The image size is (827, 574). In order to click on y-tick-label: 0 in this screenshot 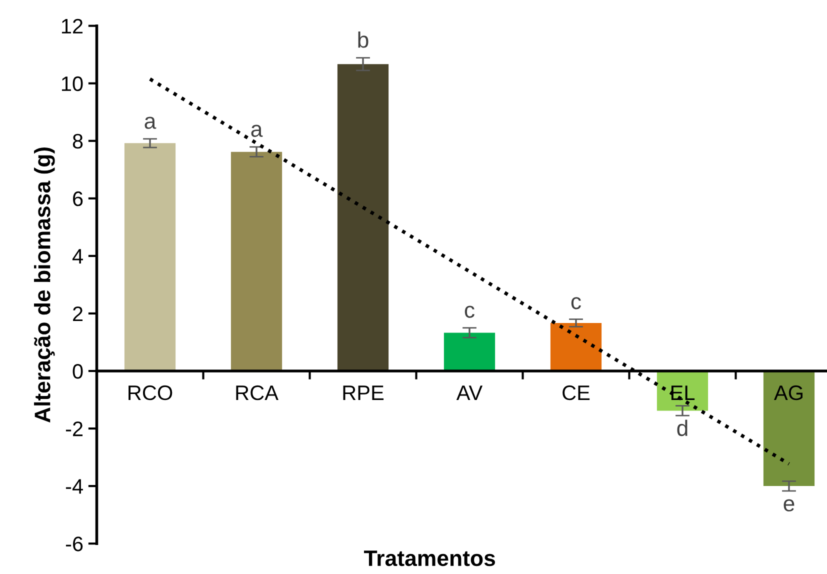, I will do `click(77, 371)`.